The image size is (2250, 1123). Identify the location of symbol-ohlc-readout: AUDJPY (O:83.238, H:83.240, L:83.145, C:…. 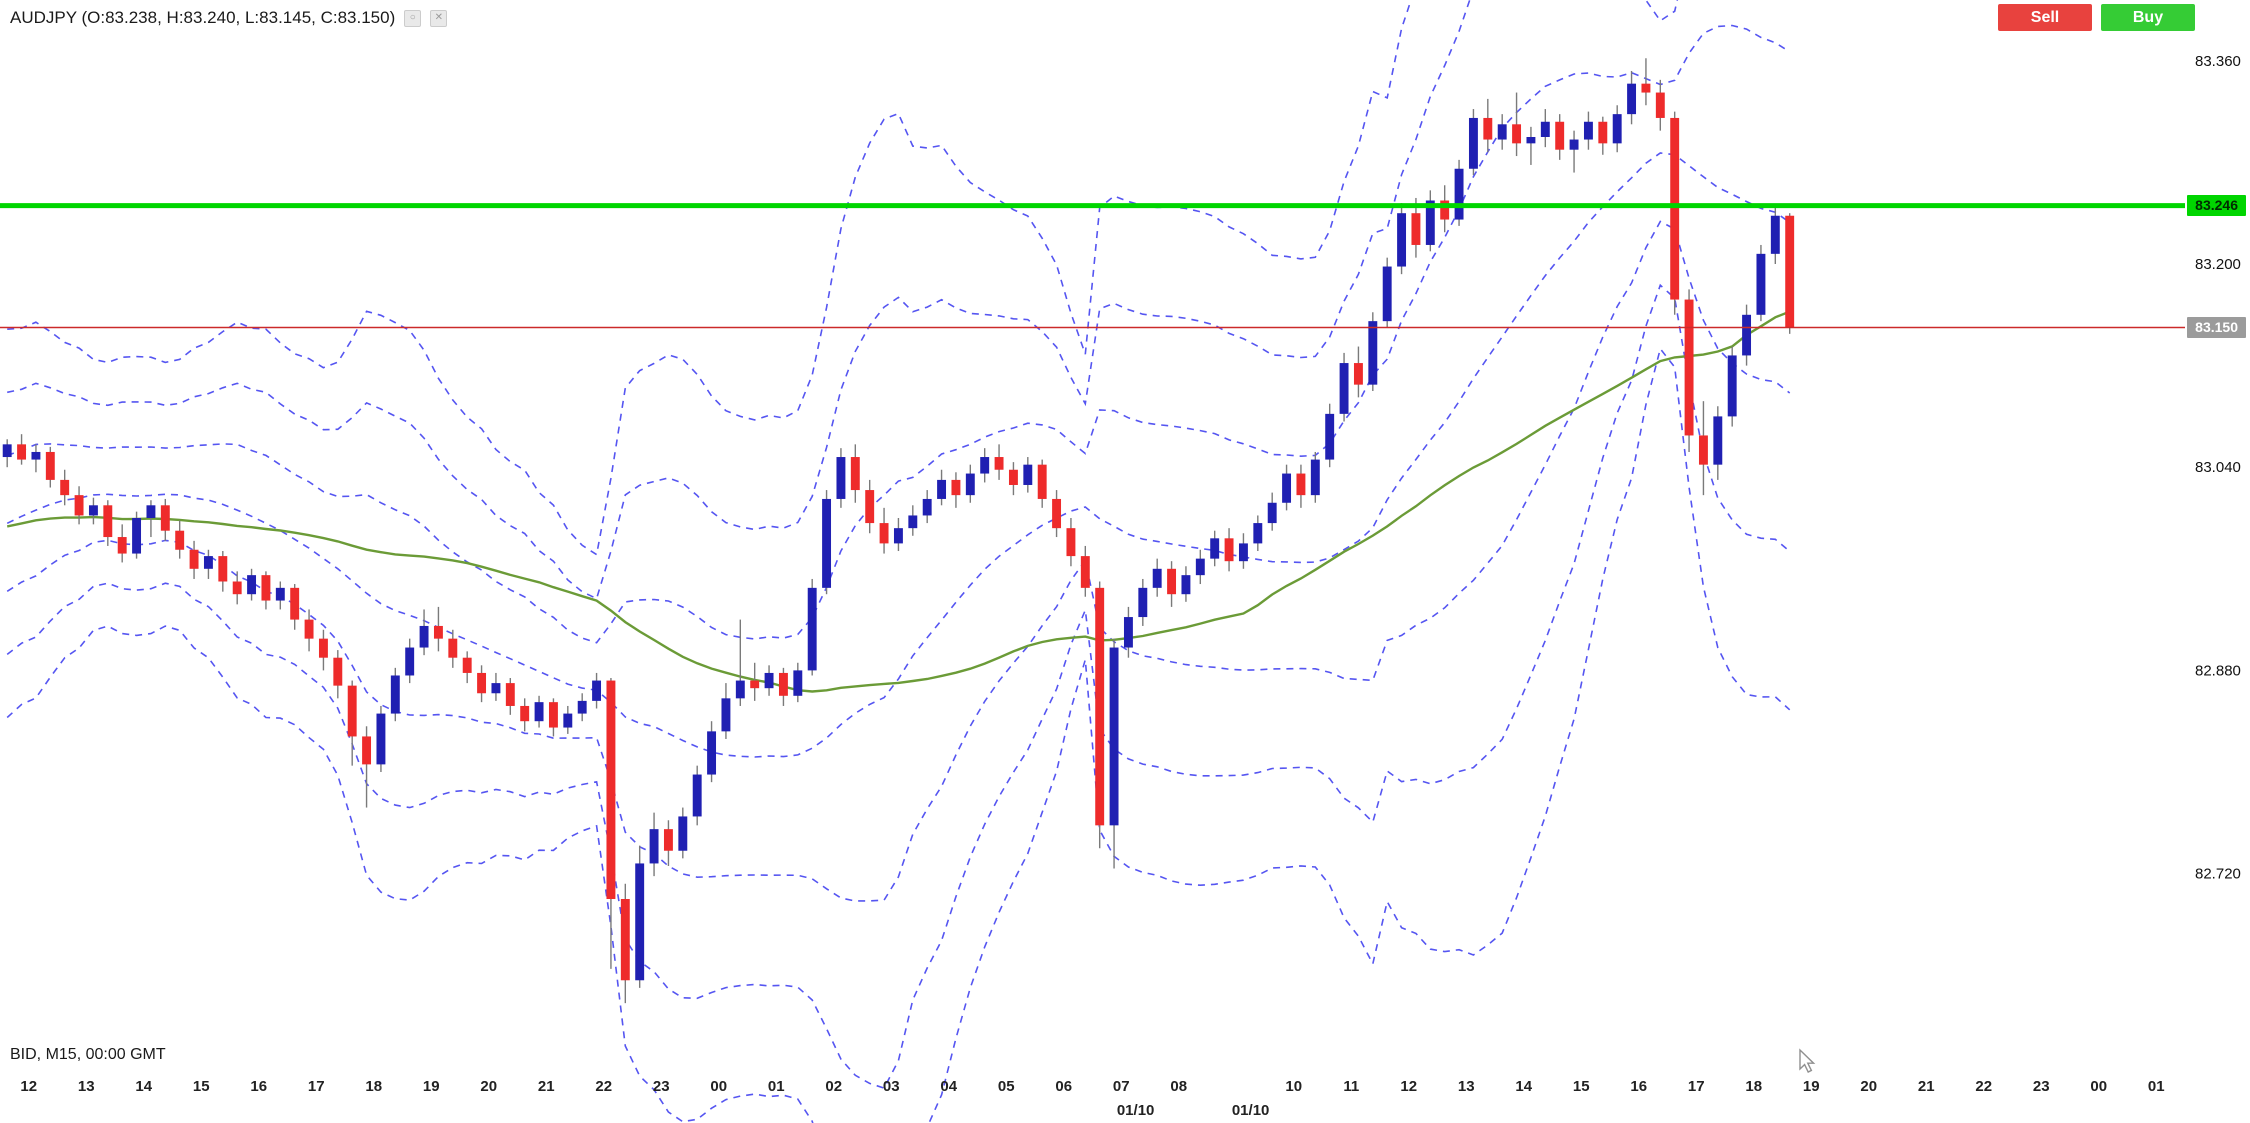
(203, 17).